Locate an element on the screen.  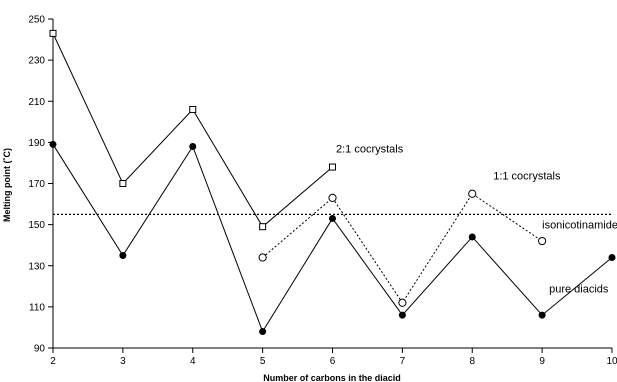
x-tick-label: 4 is located at coordinates (193, 361).